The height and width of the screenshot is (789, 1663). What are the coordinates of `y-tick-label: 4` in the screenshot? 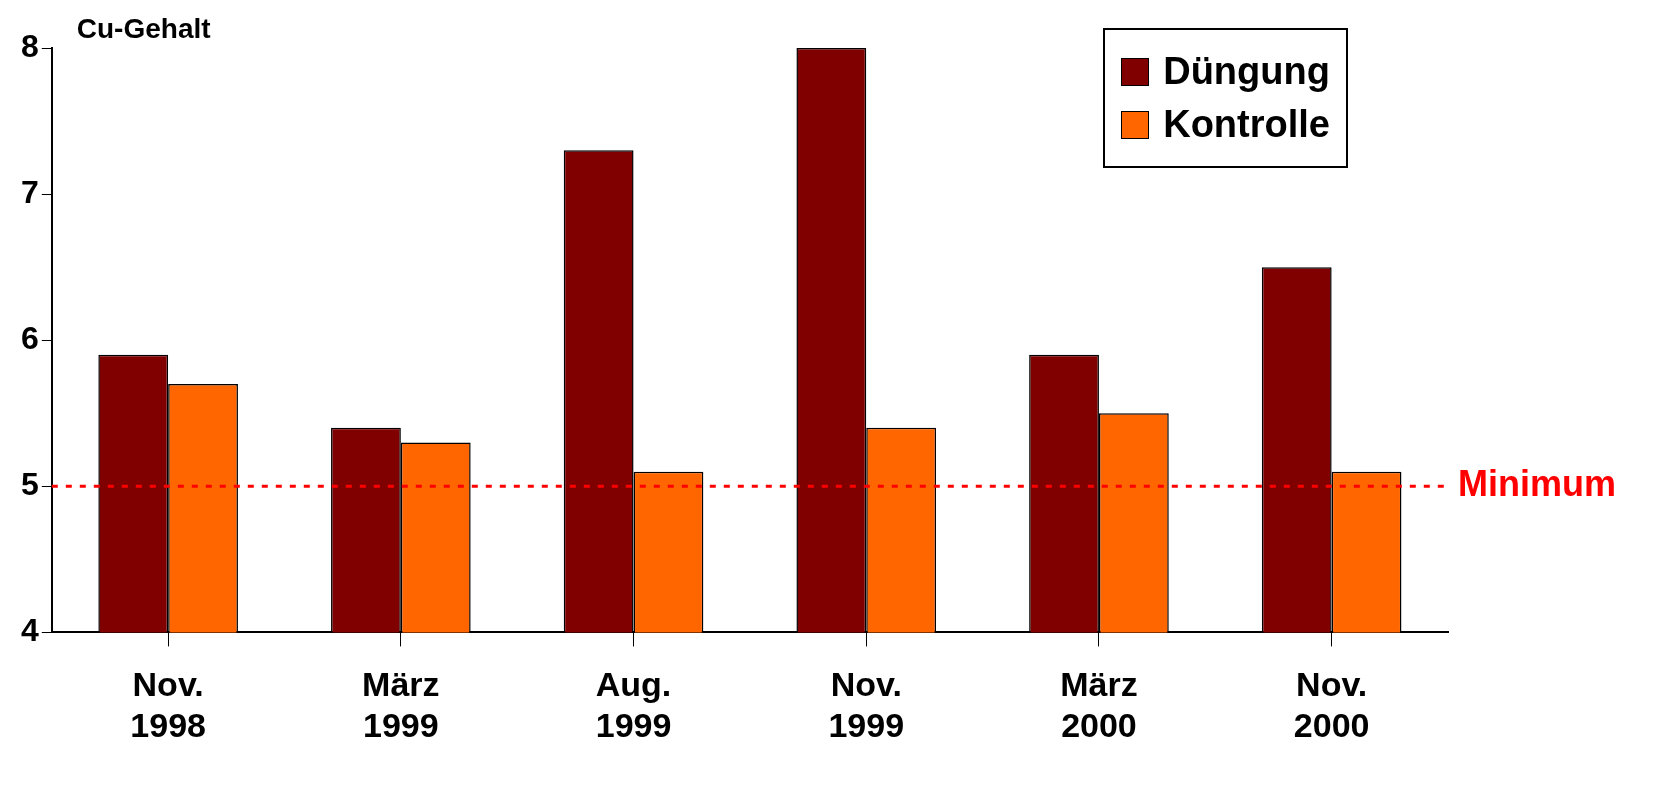 It's located at (30, 630).